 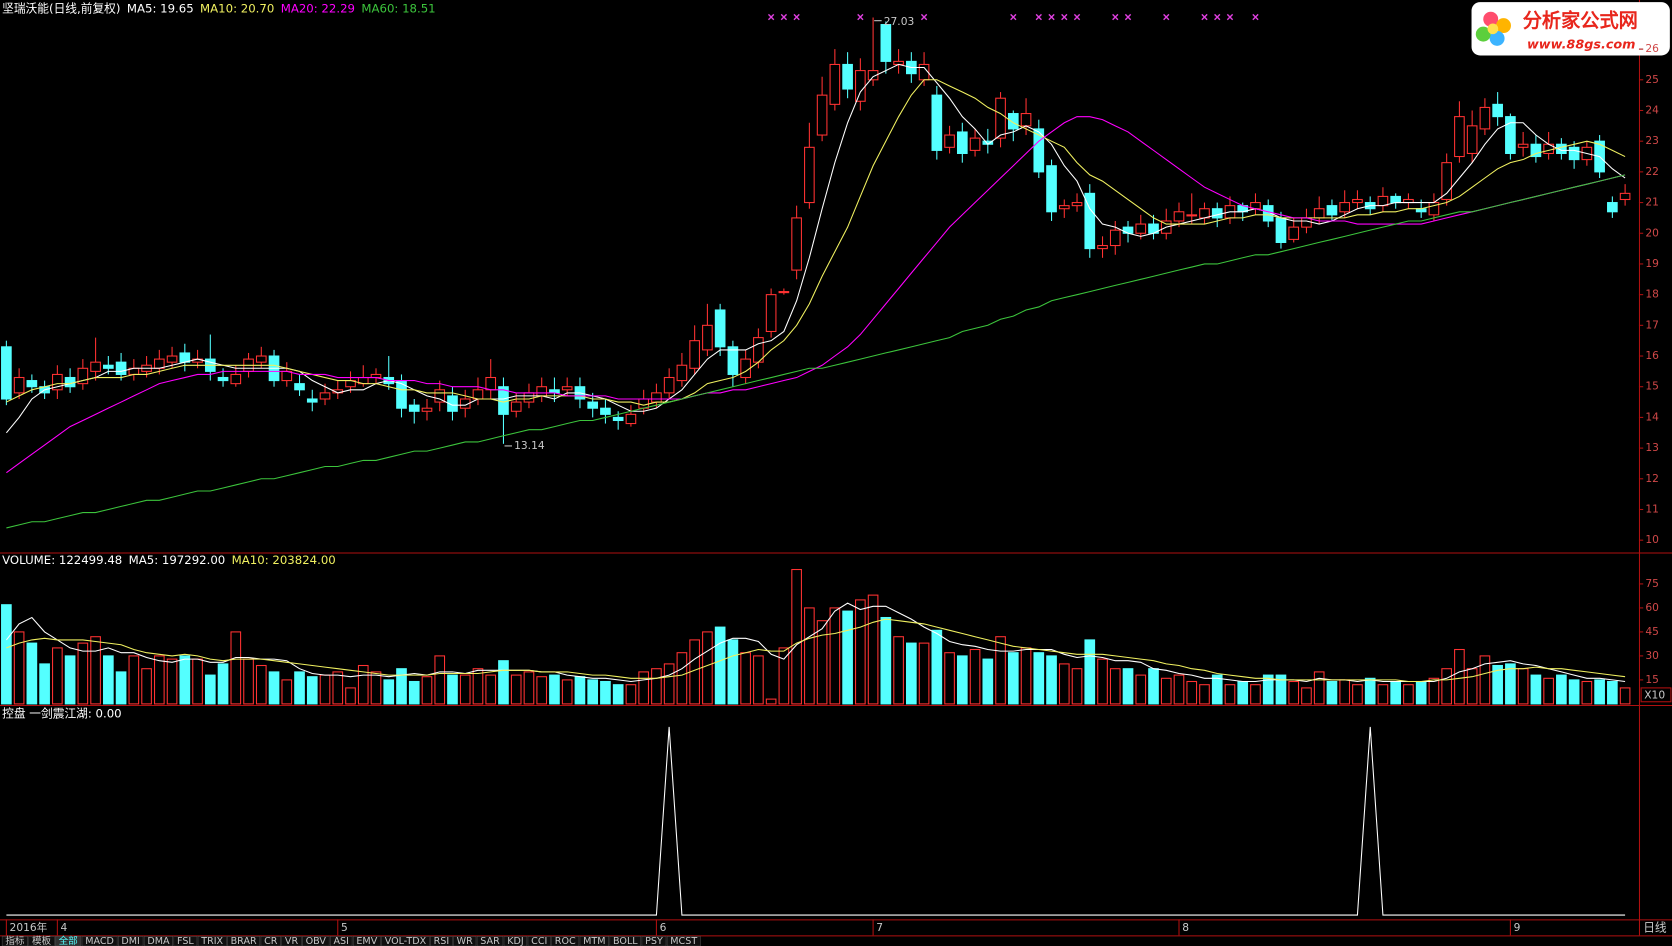 I want to click on tab: 模板, so click(x=41, y=940).